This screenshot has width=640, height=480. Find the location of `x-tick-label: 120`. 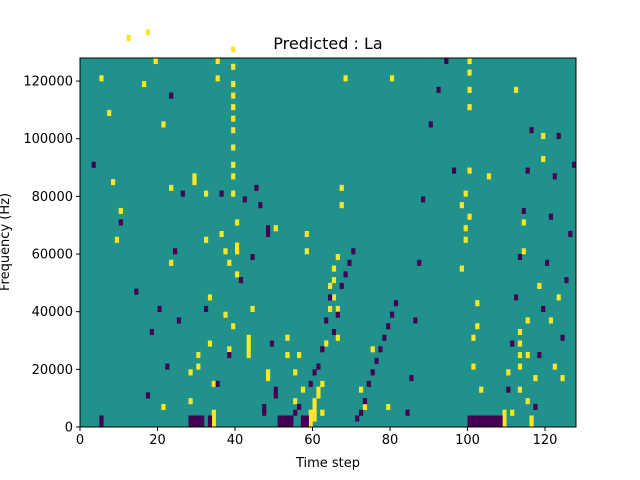

x-tick-label: 120 is located at coordinates (545, 440).